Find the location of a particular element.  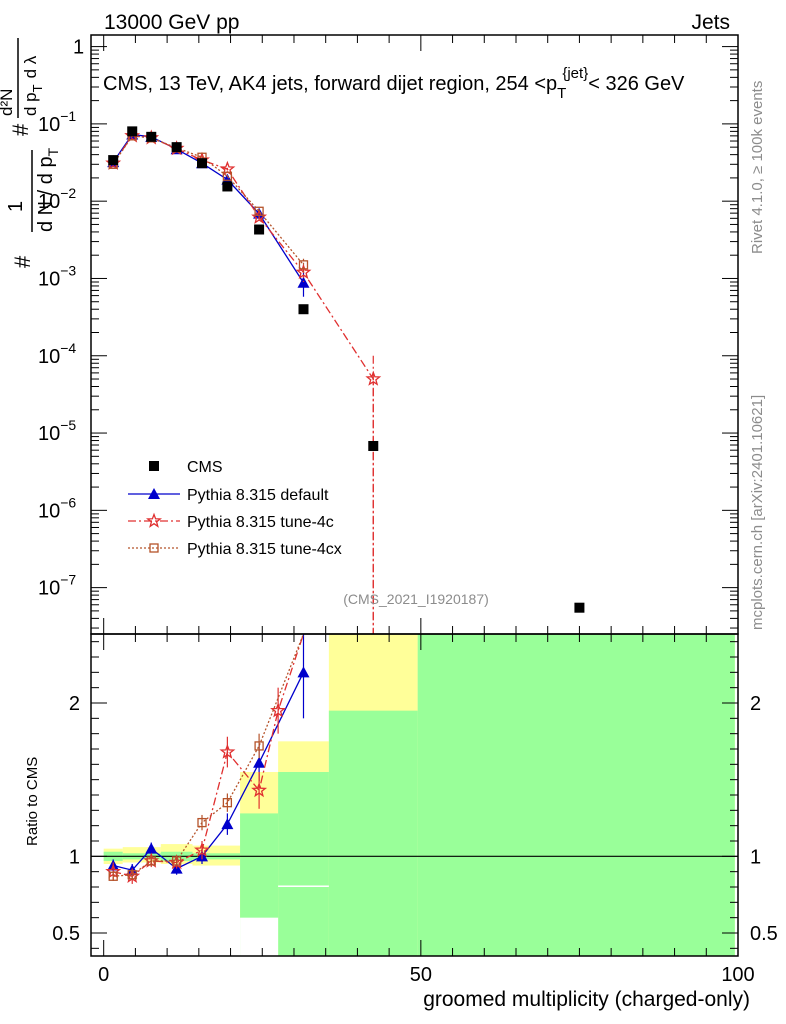

y-tick-label: 10⁻² is located at coordinates (57, 199).